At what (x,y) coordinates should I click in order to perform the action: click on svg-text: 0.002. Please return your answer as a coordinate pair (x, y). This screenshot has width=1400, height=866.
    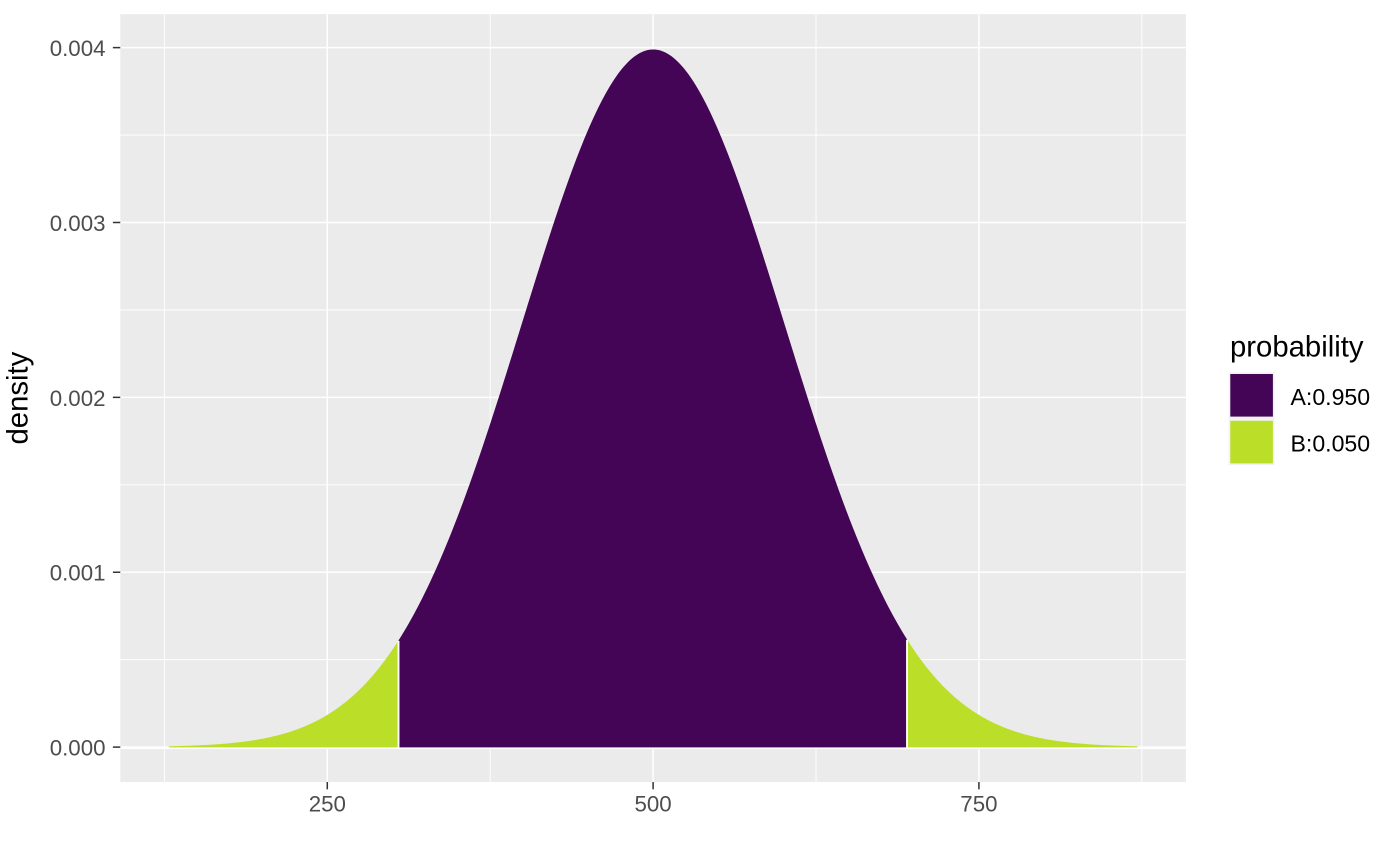
    Looking at the image, I should click on (78, 398).